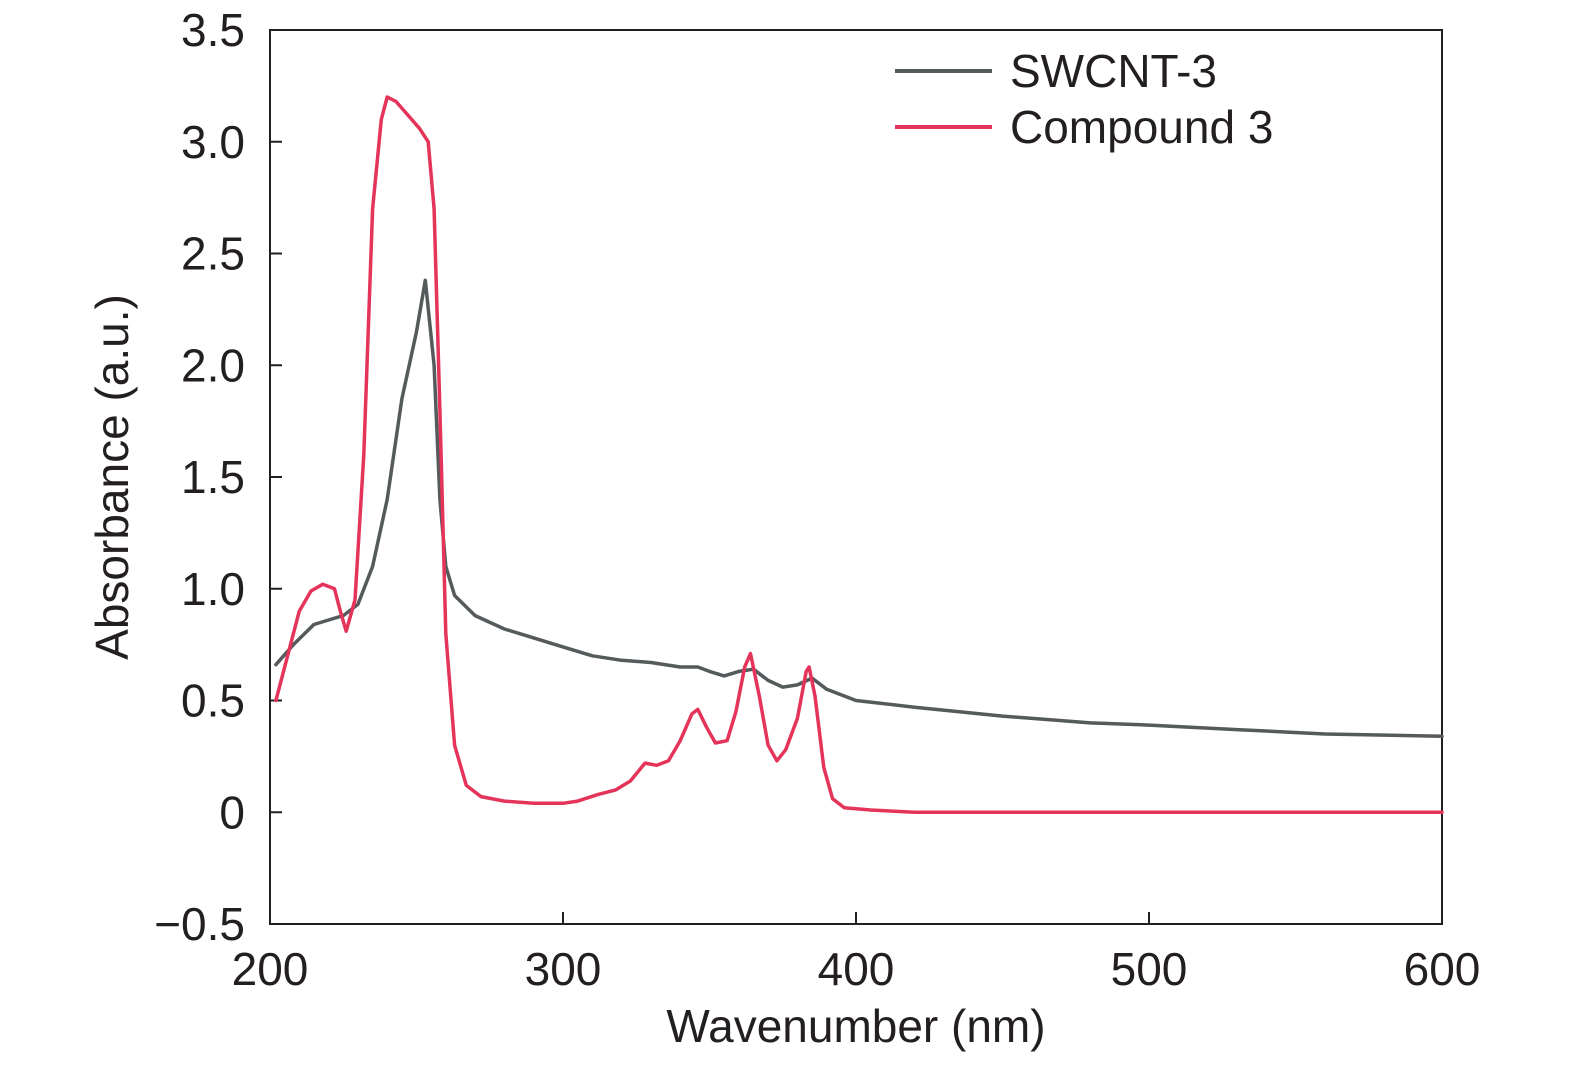 Image resolution: width=1575 pixels, height=1065 pixels. I want to click on legend-label-compound-3: Compound 3, so click(1141, 127).